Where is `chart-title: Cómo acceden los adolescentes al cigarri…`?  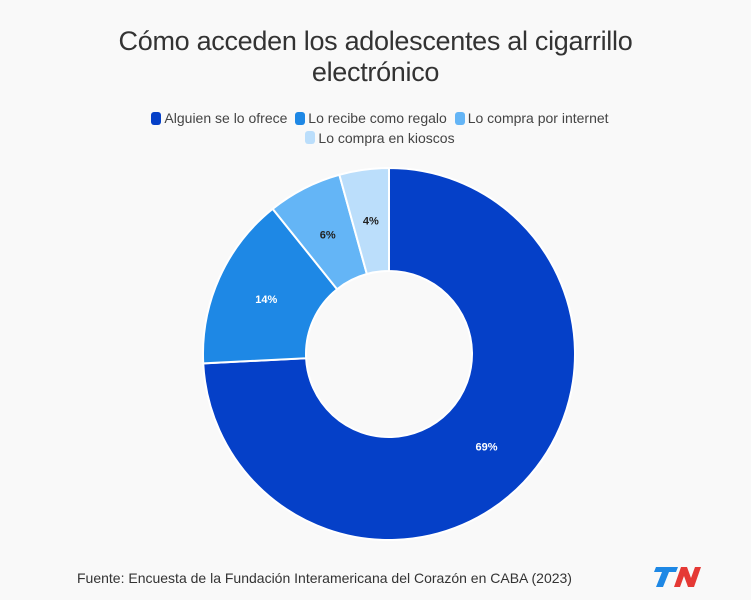
chart-title: Cómo acceden los adolescentes al cigarri… is located at coordinates (375, 57).